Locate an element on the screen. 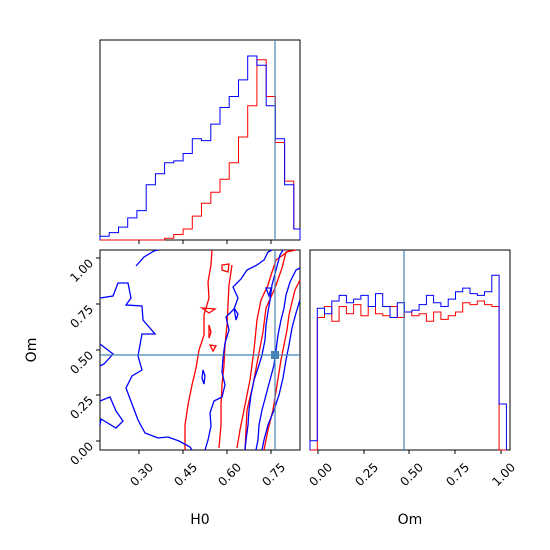 This screenshot has height=550, width=550. contour-y-ticks is located at coordinates (98, 349).